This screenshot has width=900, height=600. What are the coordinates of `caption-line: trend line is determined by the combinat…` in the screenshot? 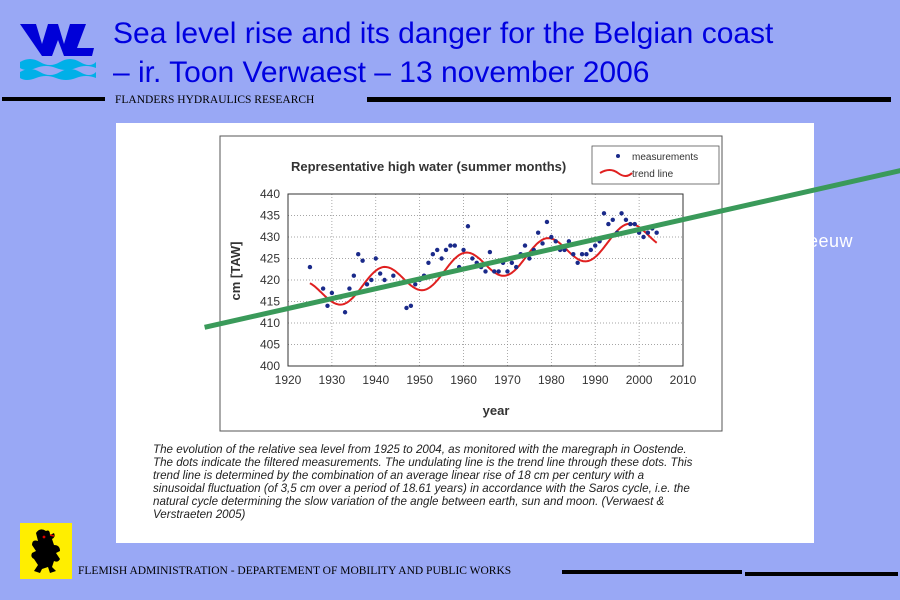 It's located at (399, 475).